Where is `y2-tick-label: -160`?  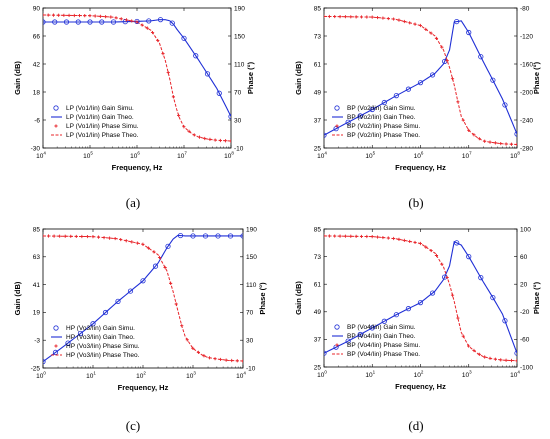 y2-tick-label: -160 is located at coordinates (526, 64).